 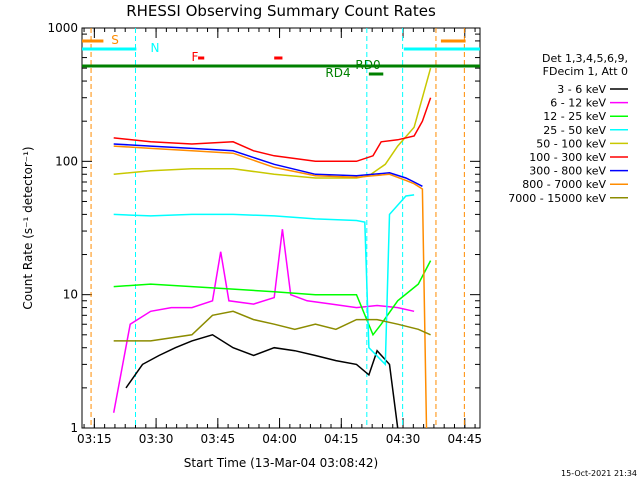 I want to click on x-tick-label: 04:45, so click(x=464, y=439).